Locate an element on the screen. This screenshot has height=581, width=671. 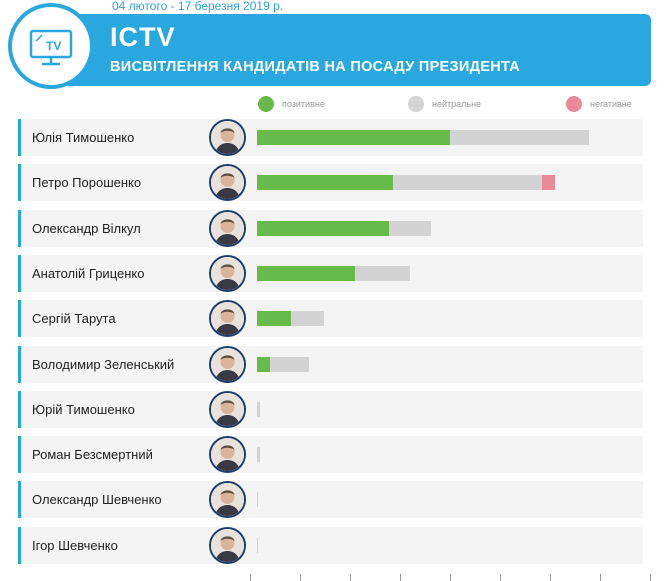
legend-negative: негативне is located at coordinates (599, 104).